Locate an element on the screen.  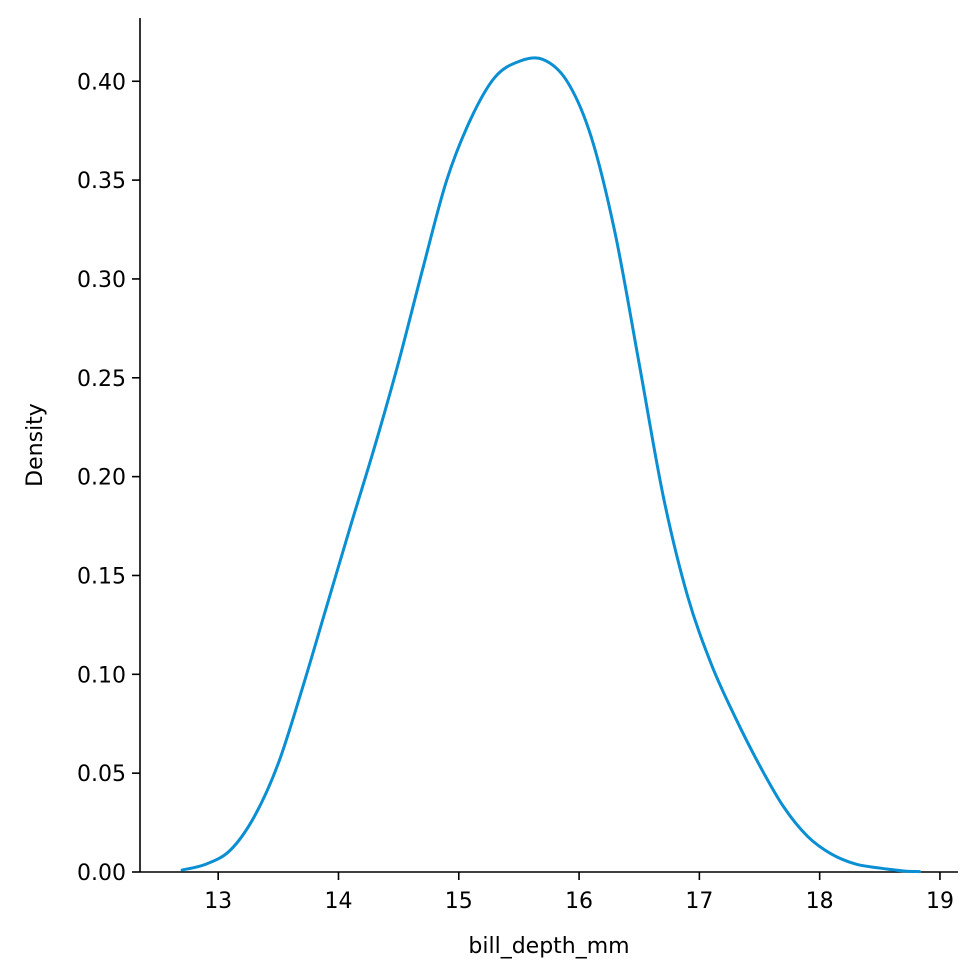
x-tick-label: 15 is located at coordinates (459, 901).